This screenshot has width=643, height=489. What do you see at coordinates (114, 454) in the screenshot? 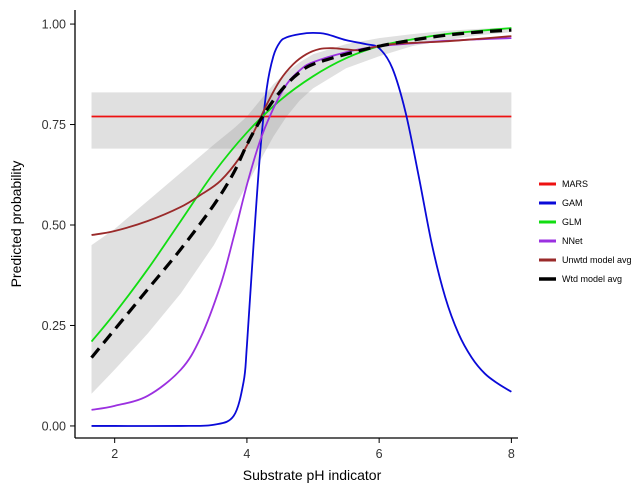
I see `x-tick-label: 2` at bounding box center [114, 454].